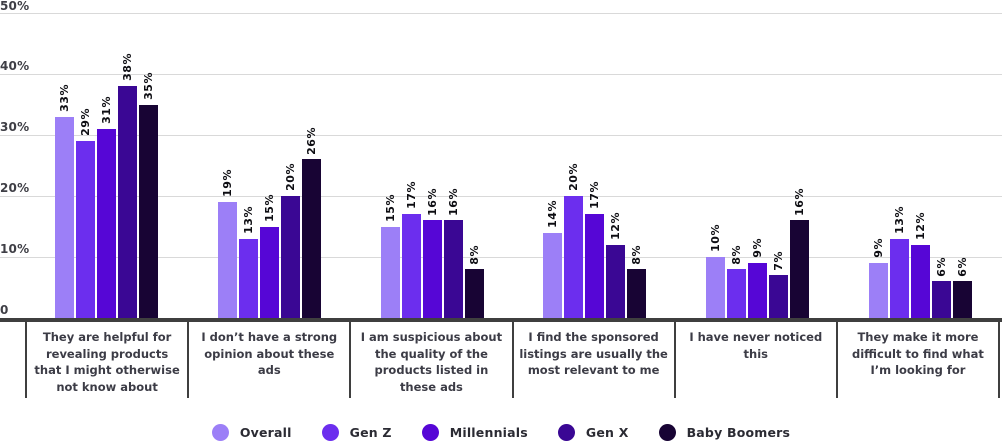 This screenshot has height=446, width=1002. Describe the element at coordinates (64, 200) in the screenshot. I see `bar-cell: 33%` at that location.